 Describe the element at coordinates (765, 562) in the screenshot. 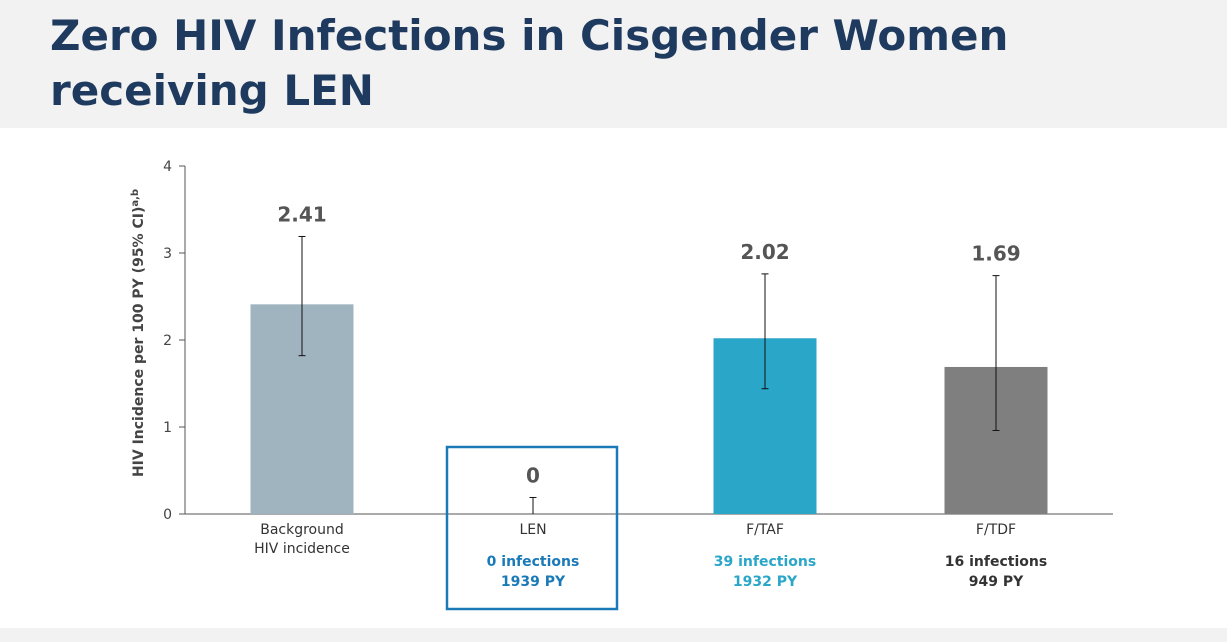

I see `infections-count: 39 infections` at that location.